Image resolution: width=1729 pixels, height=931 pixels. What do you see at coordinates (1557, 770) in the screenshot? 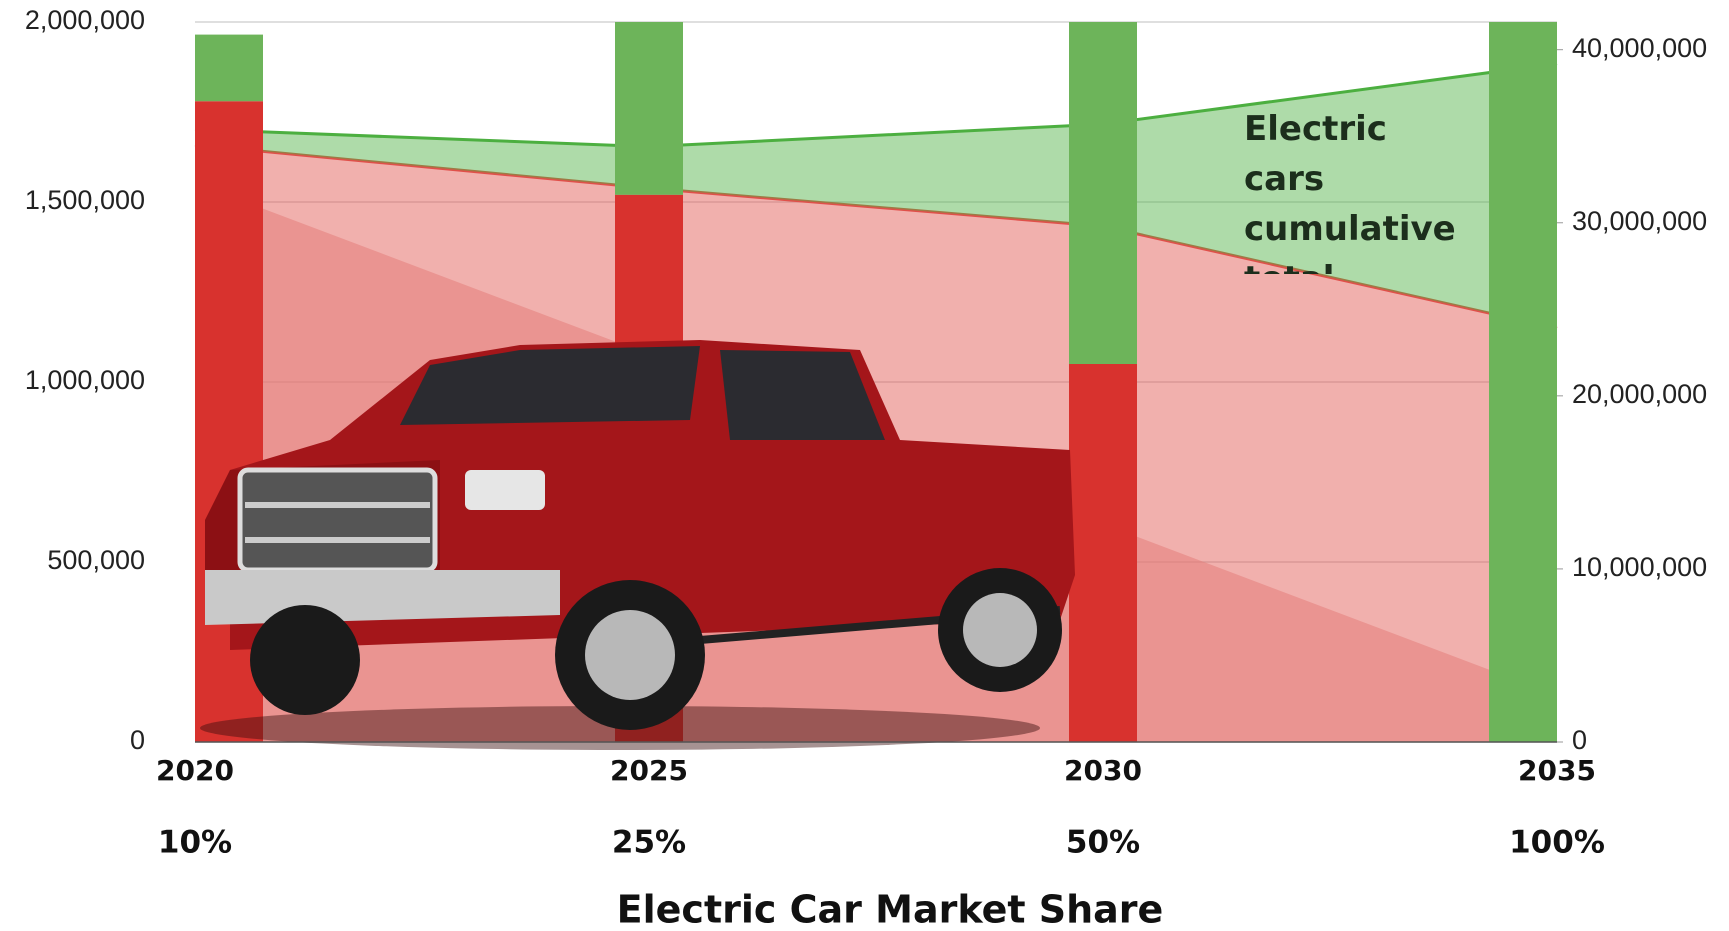
I see `x-tick-label: 2035` at bounding box center [1557, 770].